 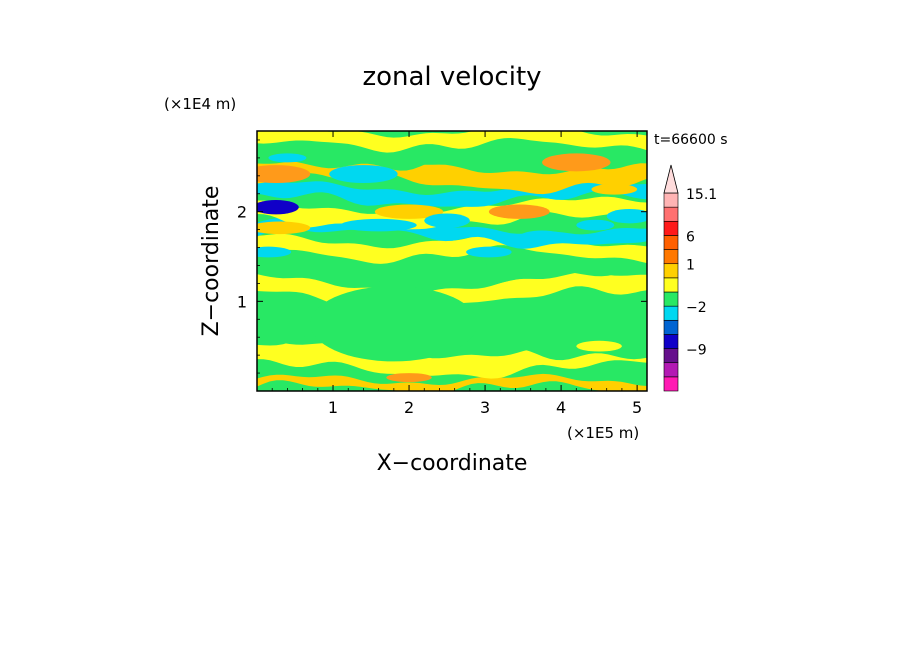 I want to click on y-tick-label: 1, so click(x=242, y=301).